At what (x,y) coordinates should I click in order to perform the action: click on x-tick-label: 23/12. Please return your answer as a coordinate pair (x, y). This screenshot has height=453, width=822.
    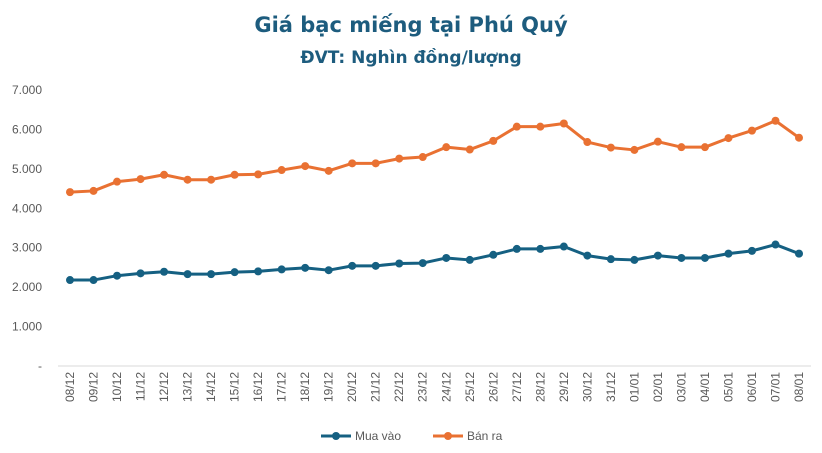
    Looking at the image, I should click on (423, 387).